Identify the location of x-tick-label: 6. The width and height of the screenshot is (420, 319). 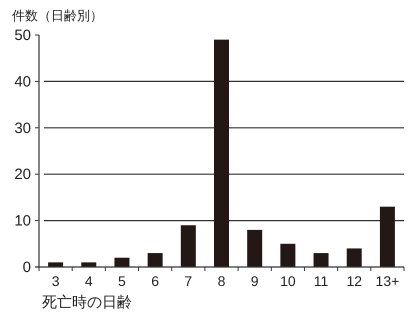
(155, 281).